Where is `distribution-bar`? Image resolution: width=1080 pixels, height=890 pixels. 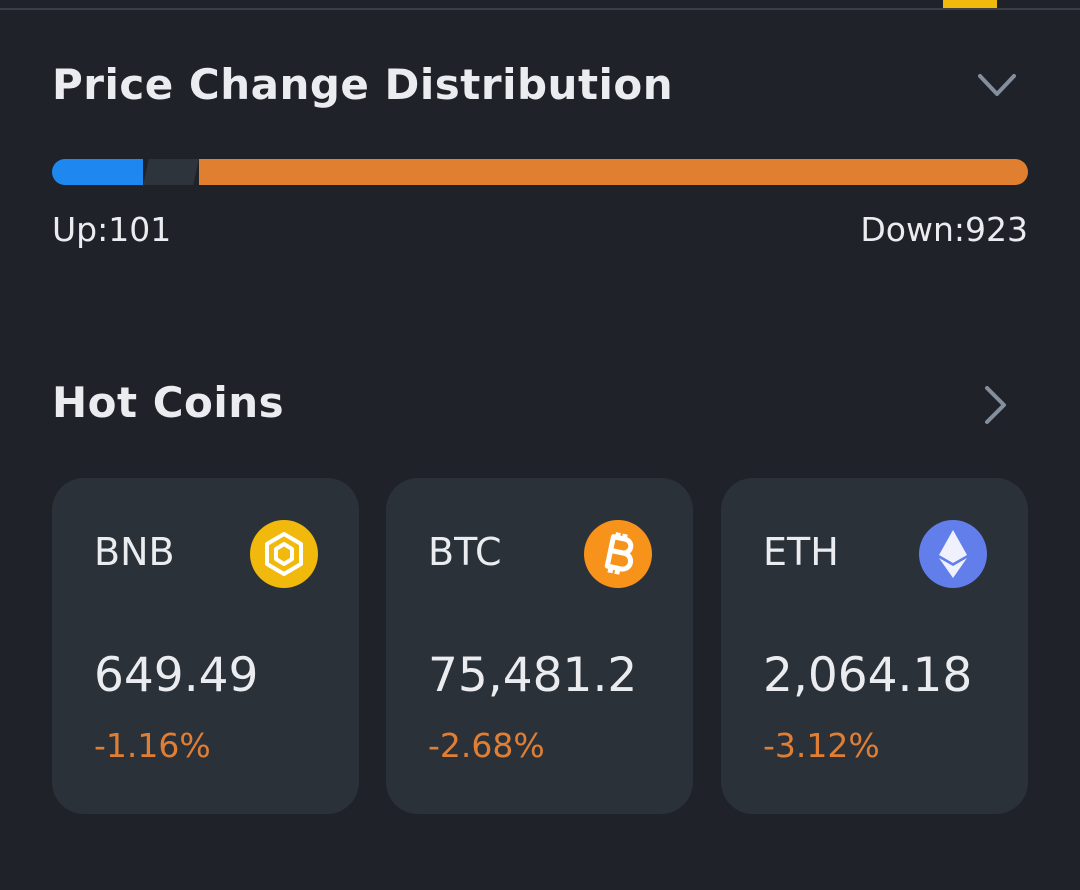 distribution-bar is located at coordinates (540, 172).